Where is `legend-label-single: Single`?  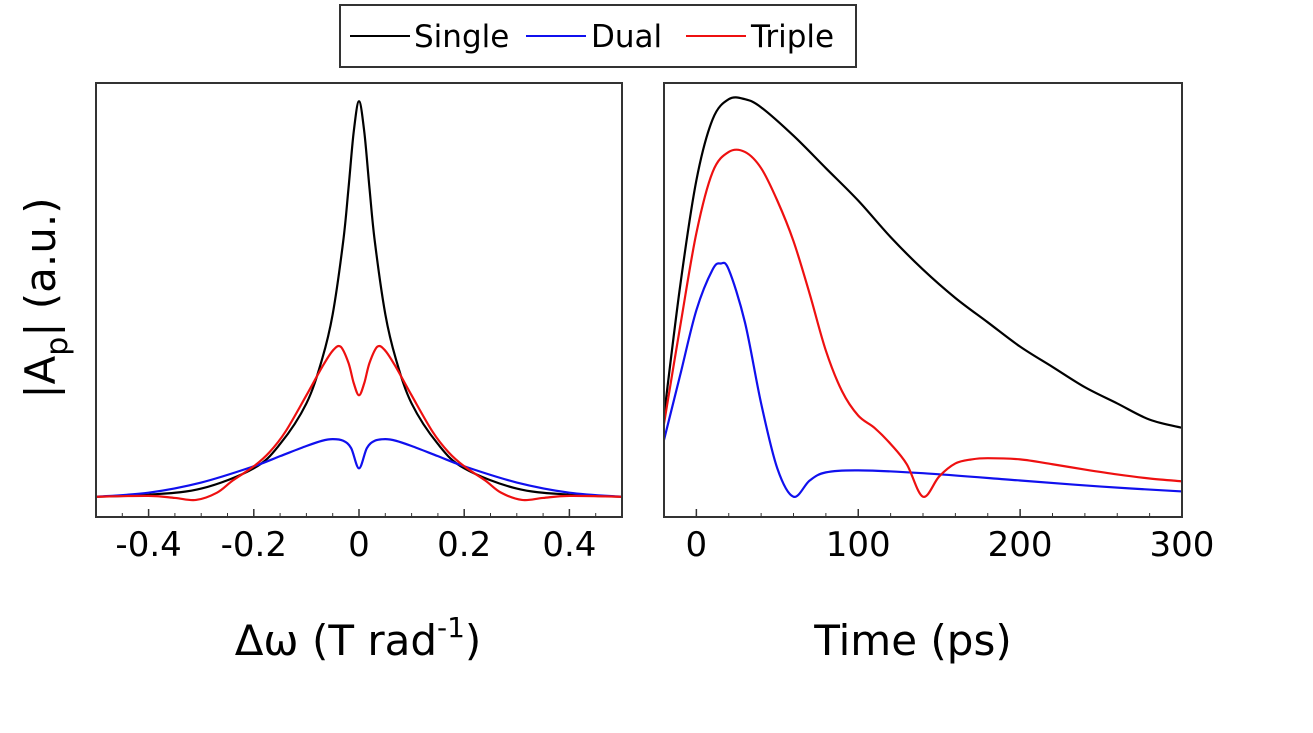 legend-label-single: Single is located at coordinates (461, 37).